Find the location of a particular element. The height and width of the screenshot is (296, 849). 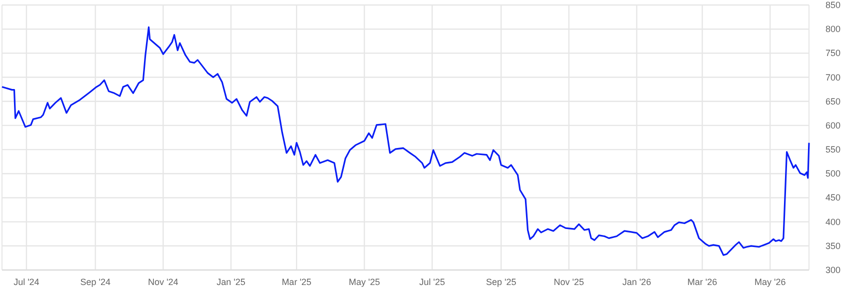

y-tick-label: 800 is located at coordinates (833, 29).